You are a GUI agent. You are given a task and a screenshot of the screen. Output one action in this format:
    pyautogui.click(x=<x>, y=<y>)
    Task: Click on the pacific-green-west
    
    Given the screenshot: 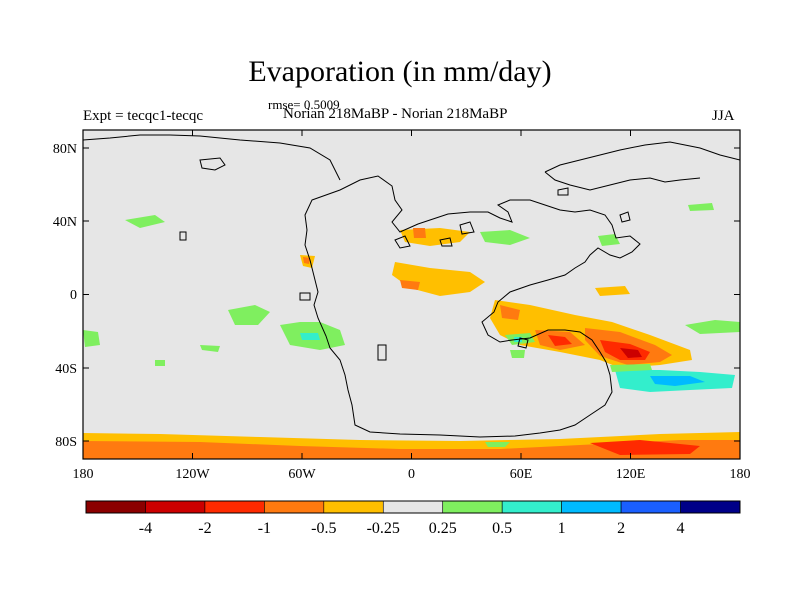 What is the action you would take?
    pyautogui.click(x=249, y=315)
    